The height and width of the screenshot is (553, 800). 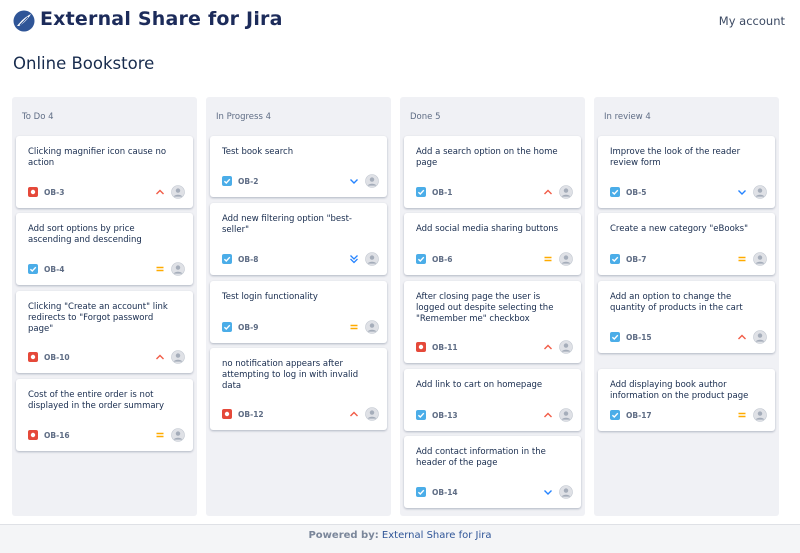 I want to click on card-footer: OB-14, so click(x=494, y=492).